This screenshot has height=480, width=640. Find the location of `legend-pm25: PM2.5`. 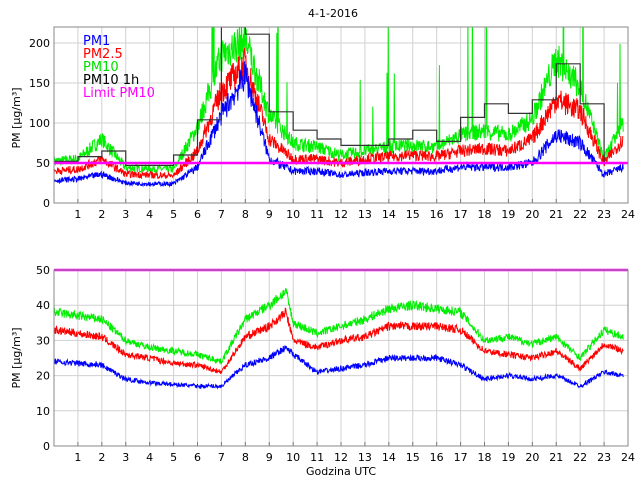

legend-pm25: PM2.5 is located at coordinates (103, 54).